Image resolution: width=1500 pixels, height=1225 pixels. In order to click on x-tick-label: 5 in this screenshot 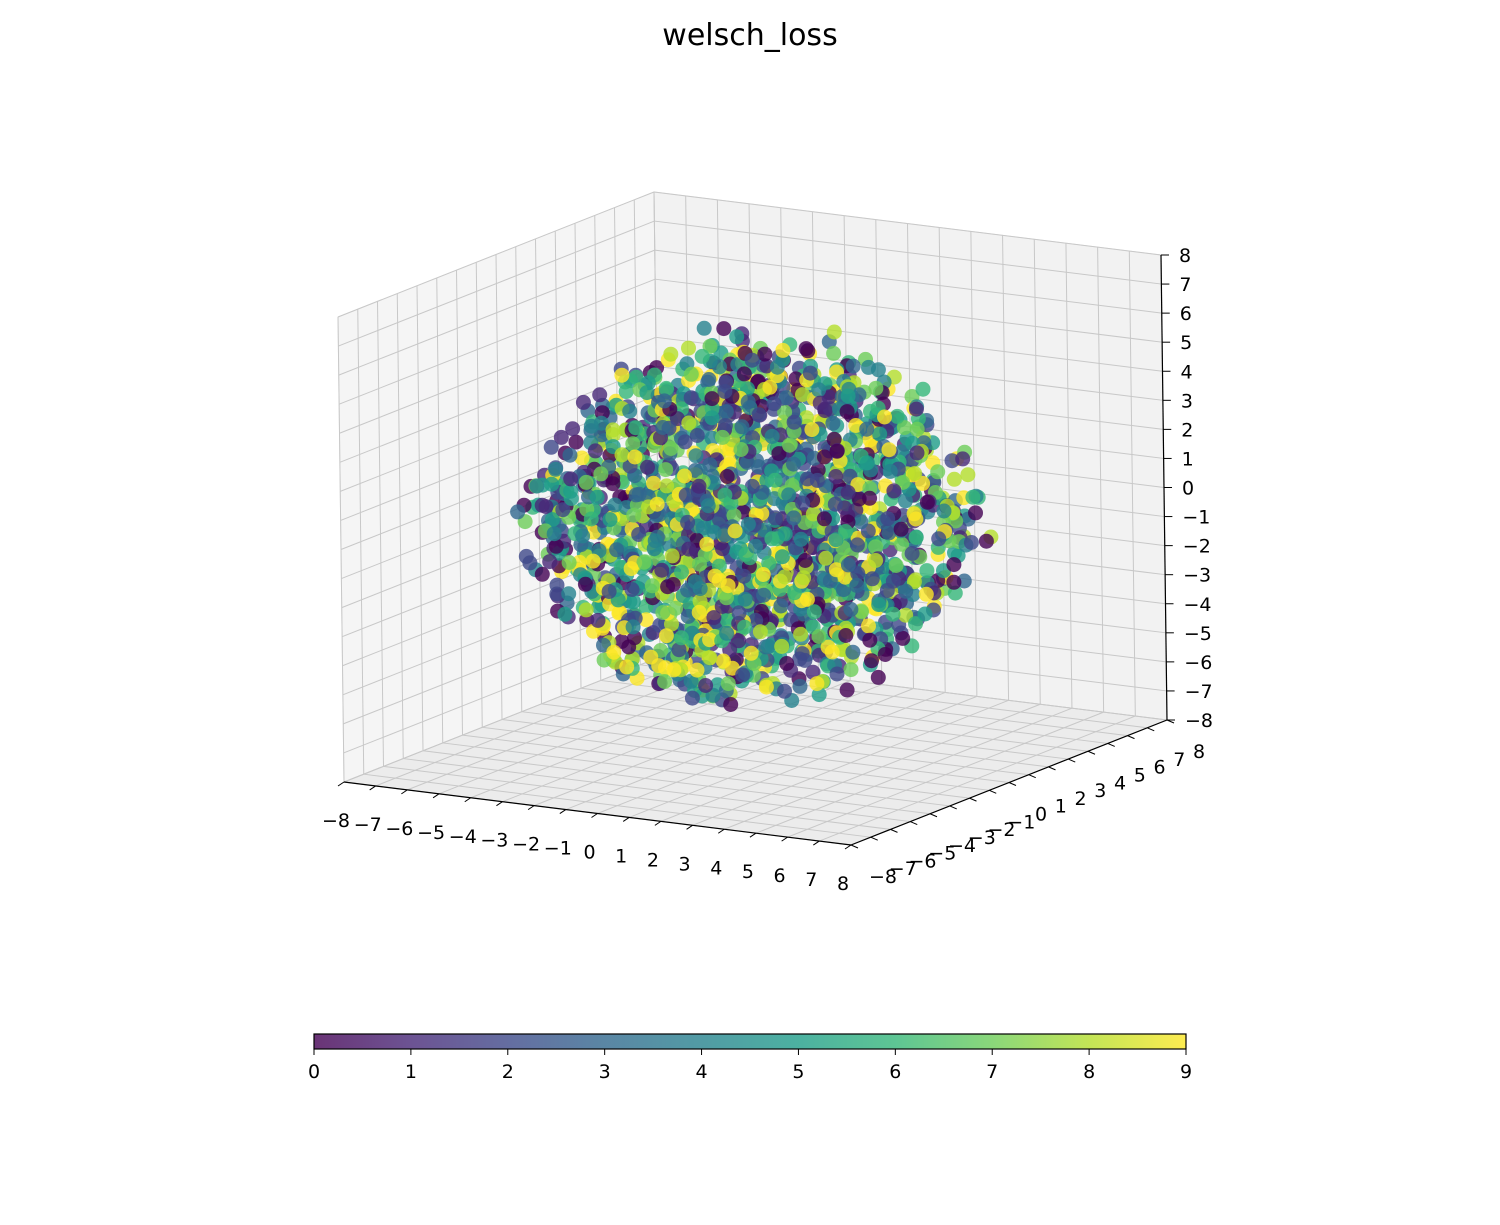, I will do `click(748, 872)`.